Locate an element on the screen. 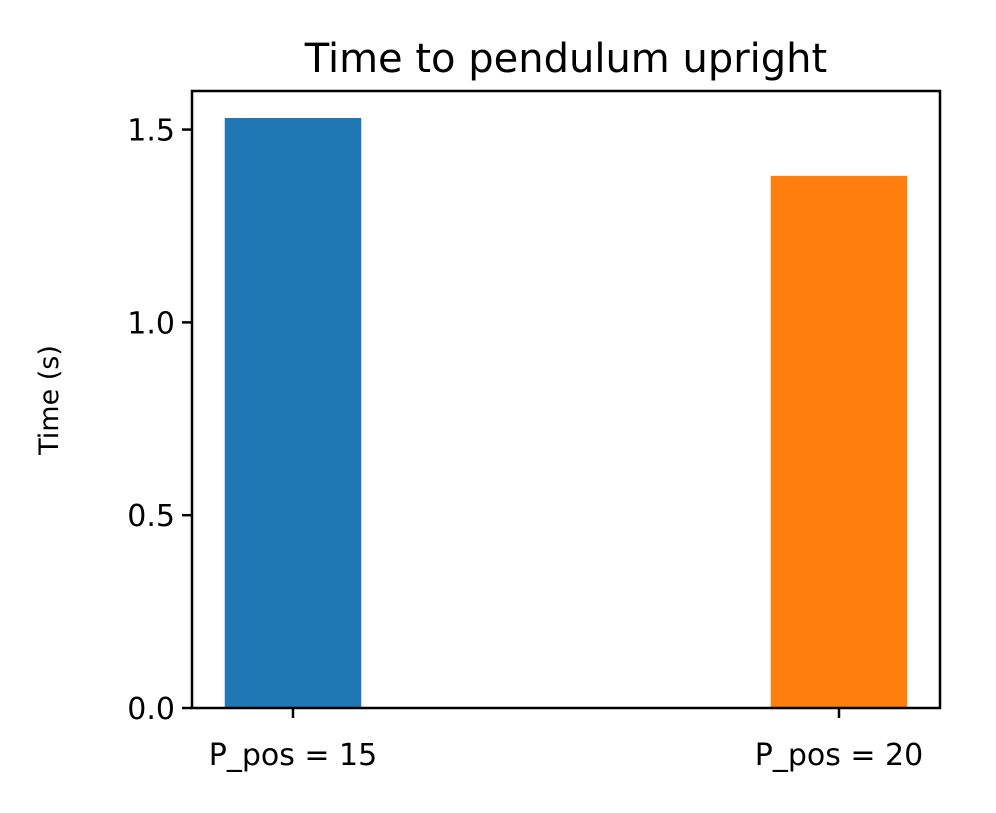 This screenshot has width=996, height=813. x-tick-label: P_pos = 15 is located at coordinates (293, 755).